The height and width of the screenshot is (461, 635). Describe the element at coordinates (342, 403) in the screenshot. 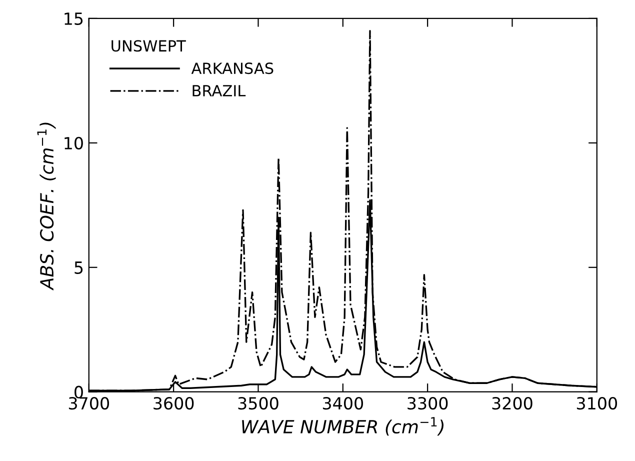

I see `x-tick-label: 3400` at that location.